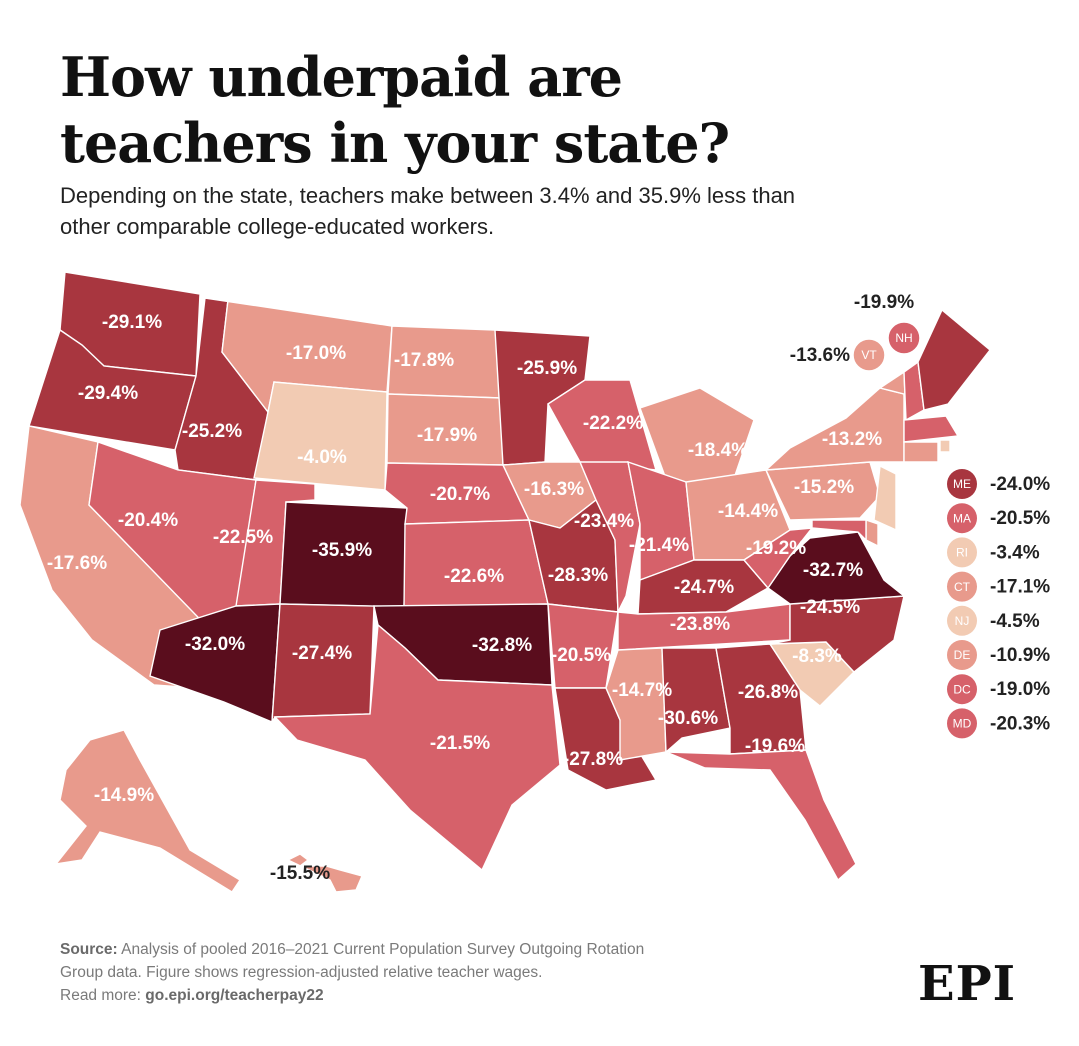 Image resolution: width=1079 pixels, height=1046 pixels. I want to click on title-line-2: teachers in your state?, so click(395, 143).